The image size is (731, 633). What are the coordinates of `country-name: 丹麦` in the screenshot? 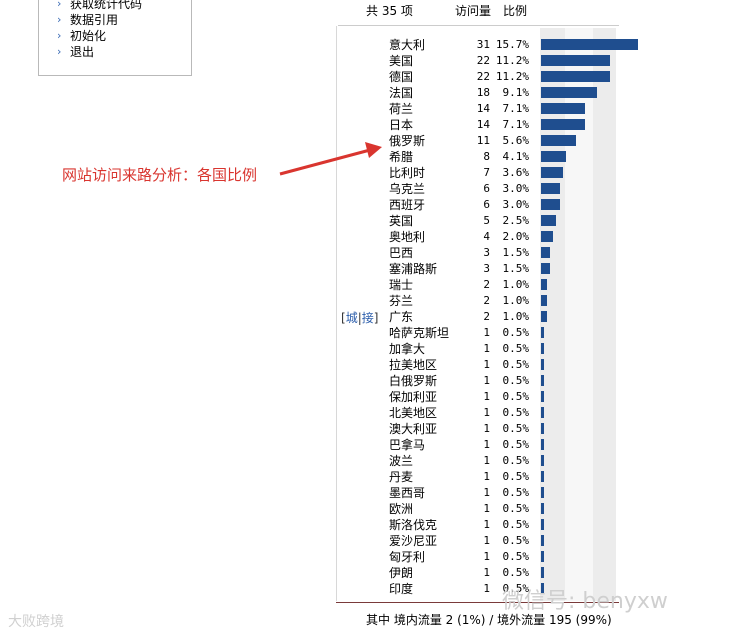 It's located at (401, 477).